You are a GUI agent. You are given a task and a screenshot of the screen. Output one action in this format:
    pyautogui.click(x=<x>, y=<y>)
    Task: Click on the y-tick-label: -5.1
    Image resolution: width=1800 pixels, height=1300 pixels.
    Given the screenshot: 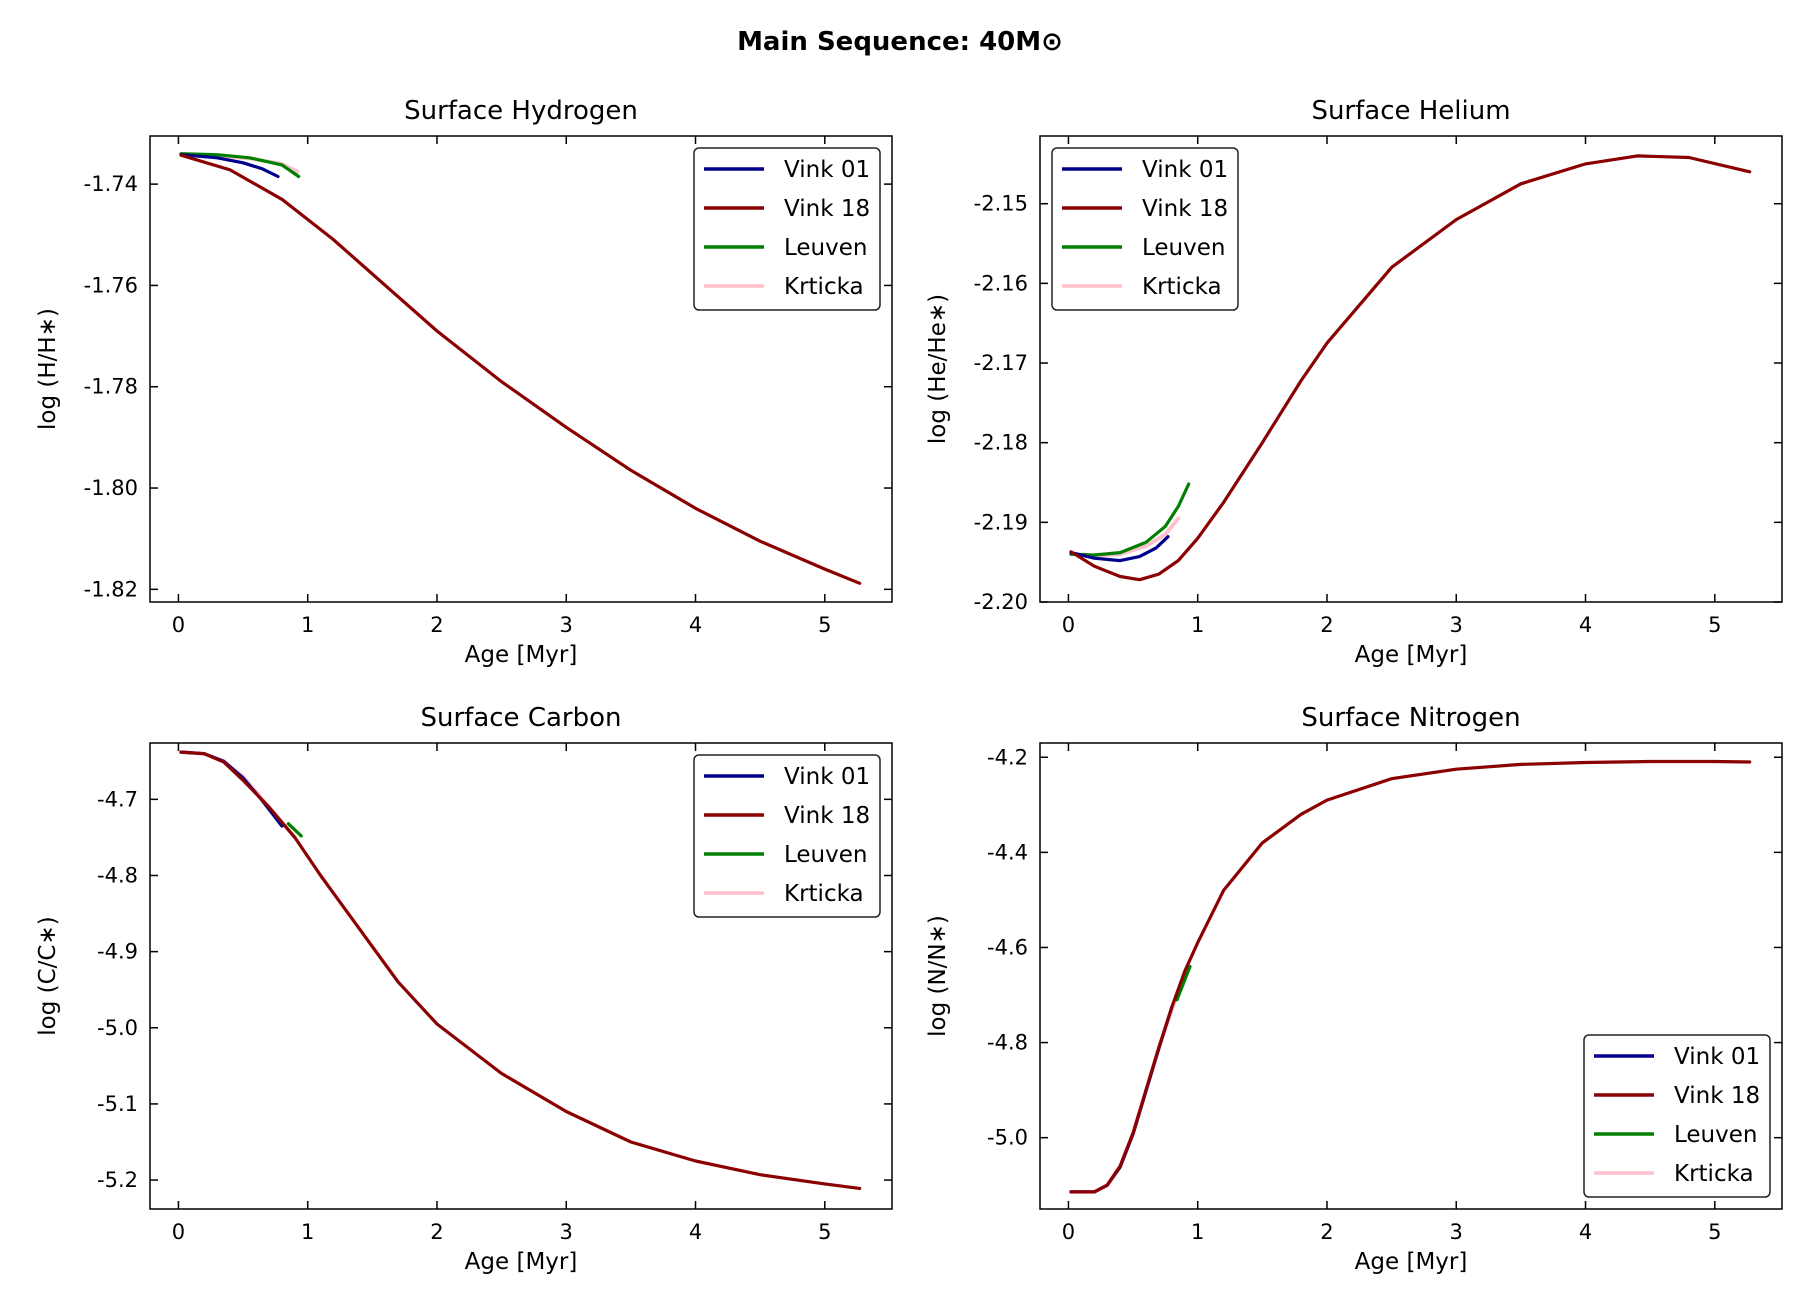 What is the action you would take?
    pyautogui.click(x=117, y=1104)
    